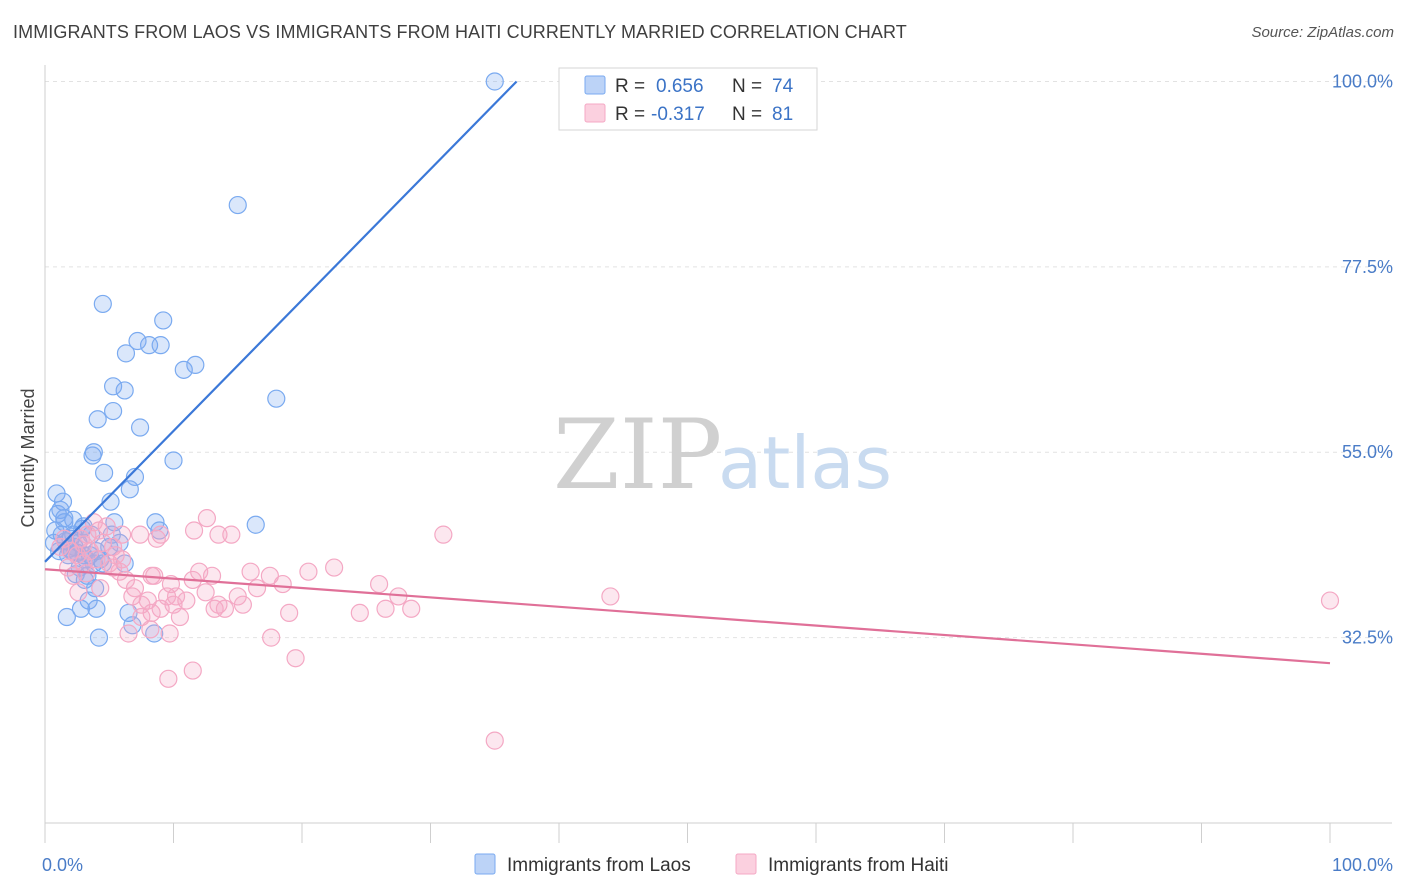 This screenshot has width=1406, height=892. I want to click on legend-swatch-haiti, so click(595, 113).